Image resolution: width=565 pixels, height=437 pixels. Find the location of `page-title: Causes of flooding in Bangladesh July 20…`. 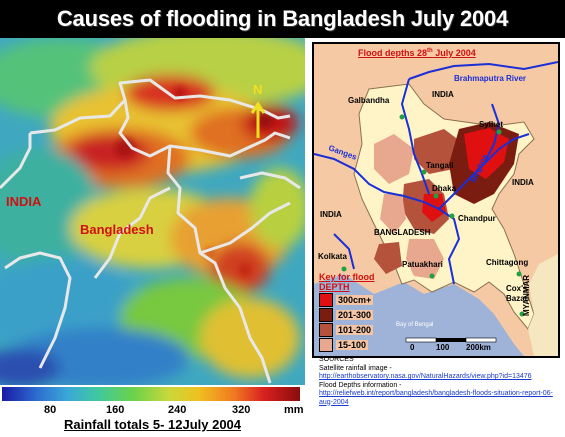

page-title: Causes of flooding in Bangladesh July 20… is located at coordinates (282, 18).